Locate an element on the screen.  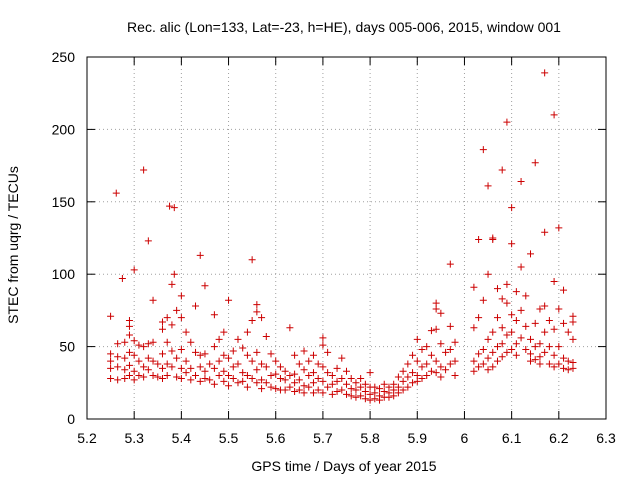
x-tick-label: 5.7 is located at coordinates (323, 438).